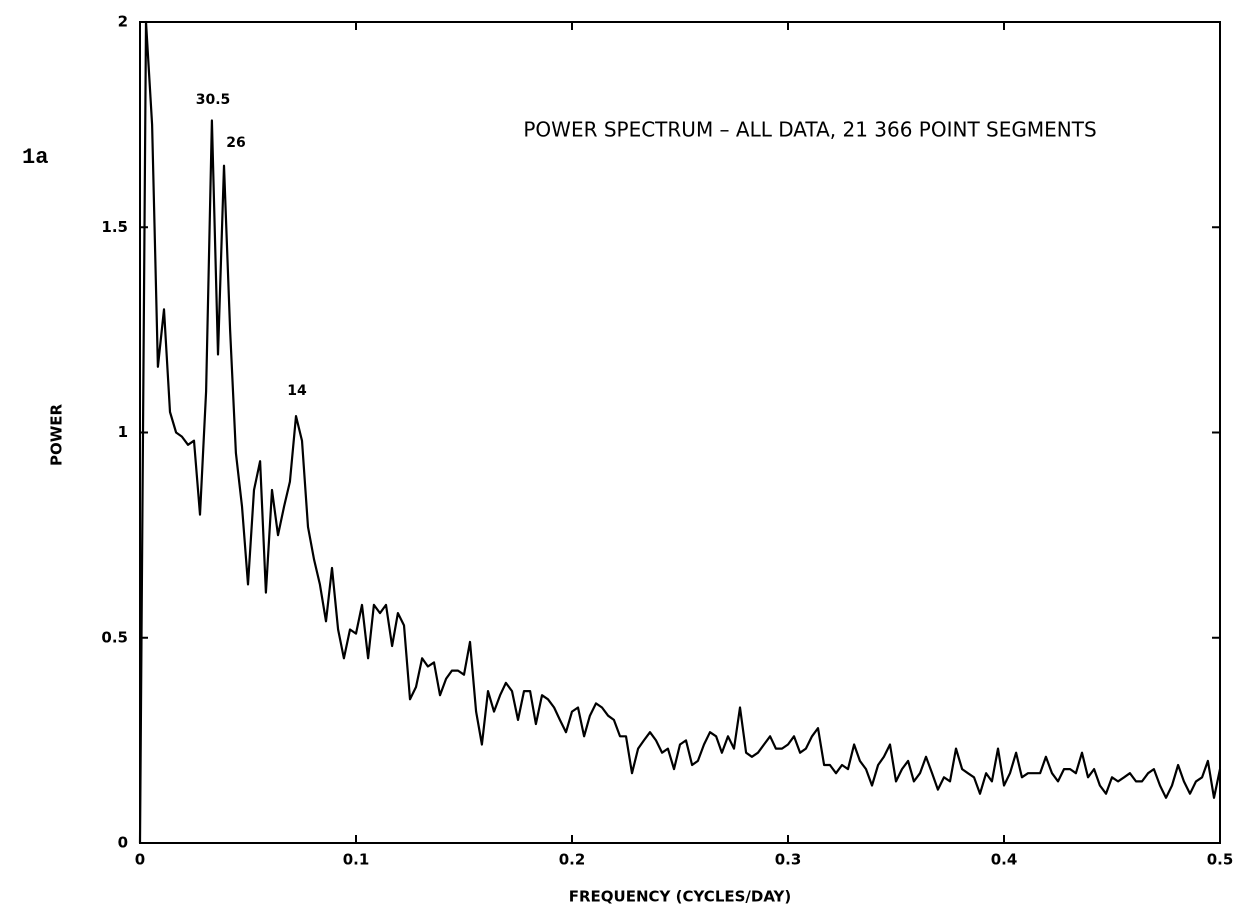 The height and width of the screenshot is (914, 1241). Describe the element at coordinates (123, 22) in the screenshot. I see `y-tick-label: 2` at that location.